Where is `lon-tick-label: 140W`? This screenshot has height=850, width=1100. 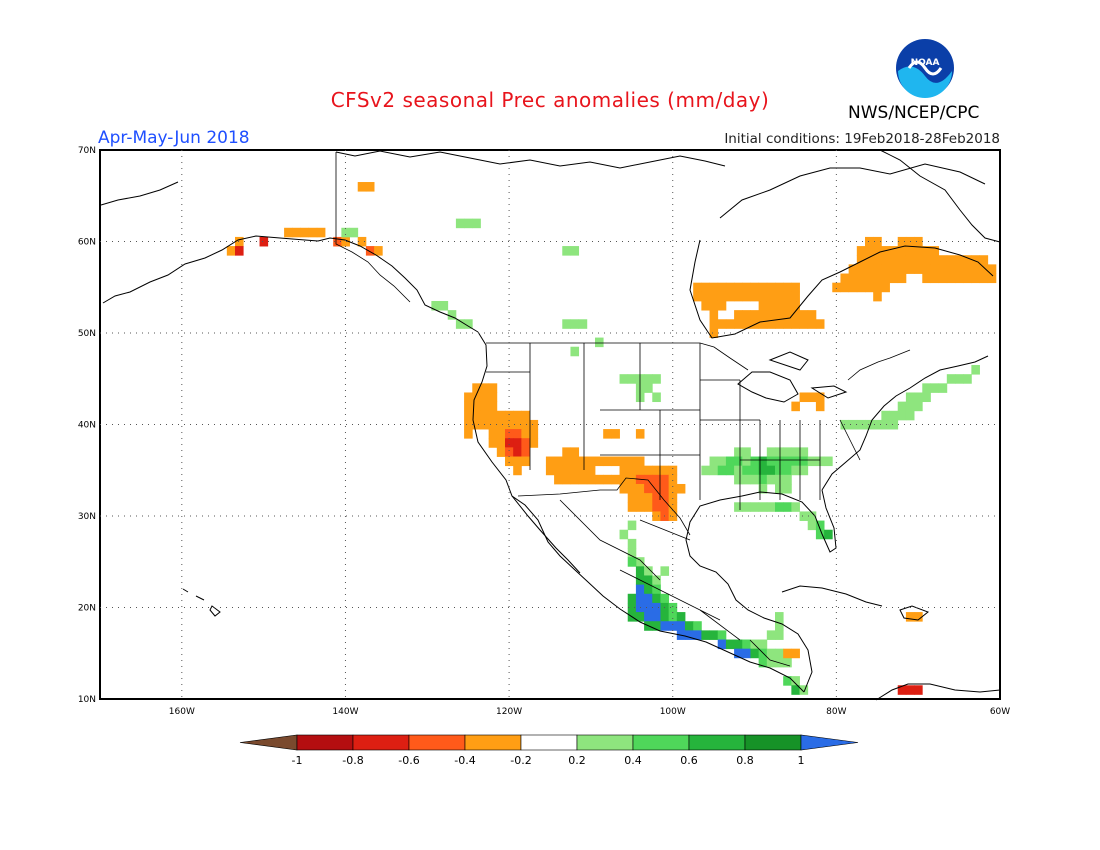
lon-tick-label: 140W is located at coordinates (345, 712).